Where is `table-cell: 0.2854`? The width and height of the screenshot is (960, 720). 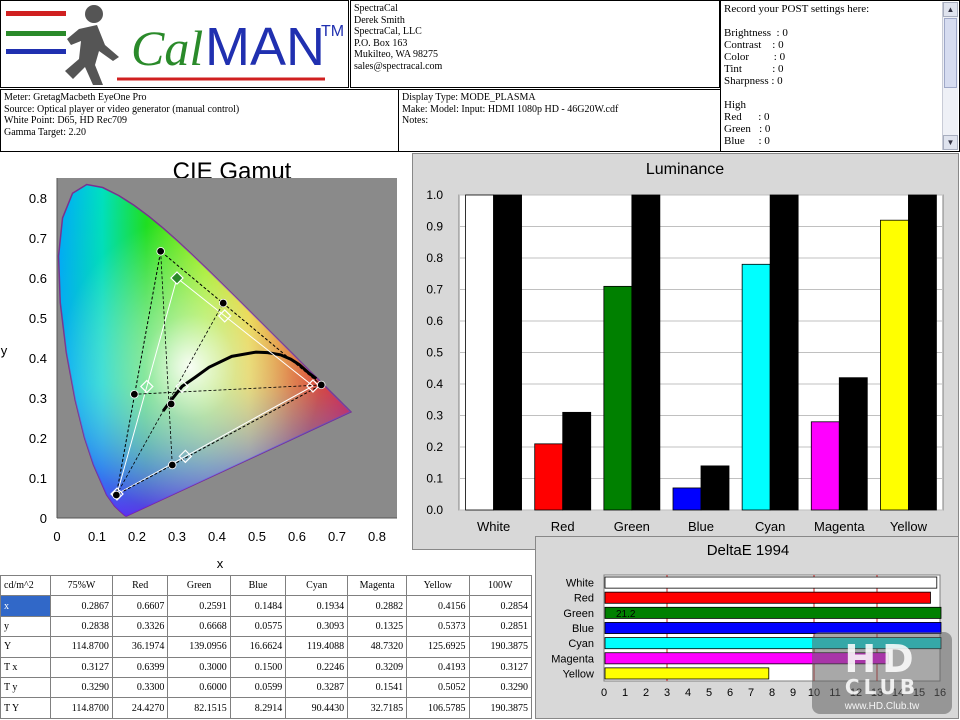 table-cell: 0.2854 is located at coordinates (500, 606).